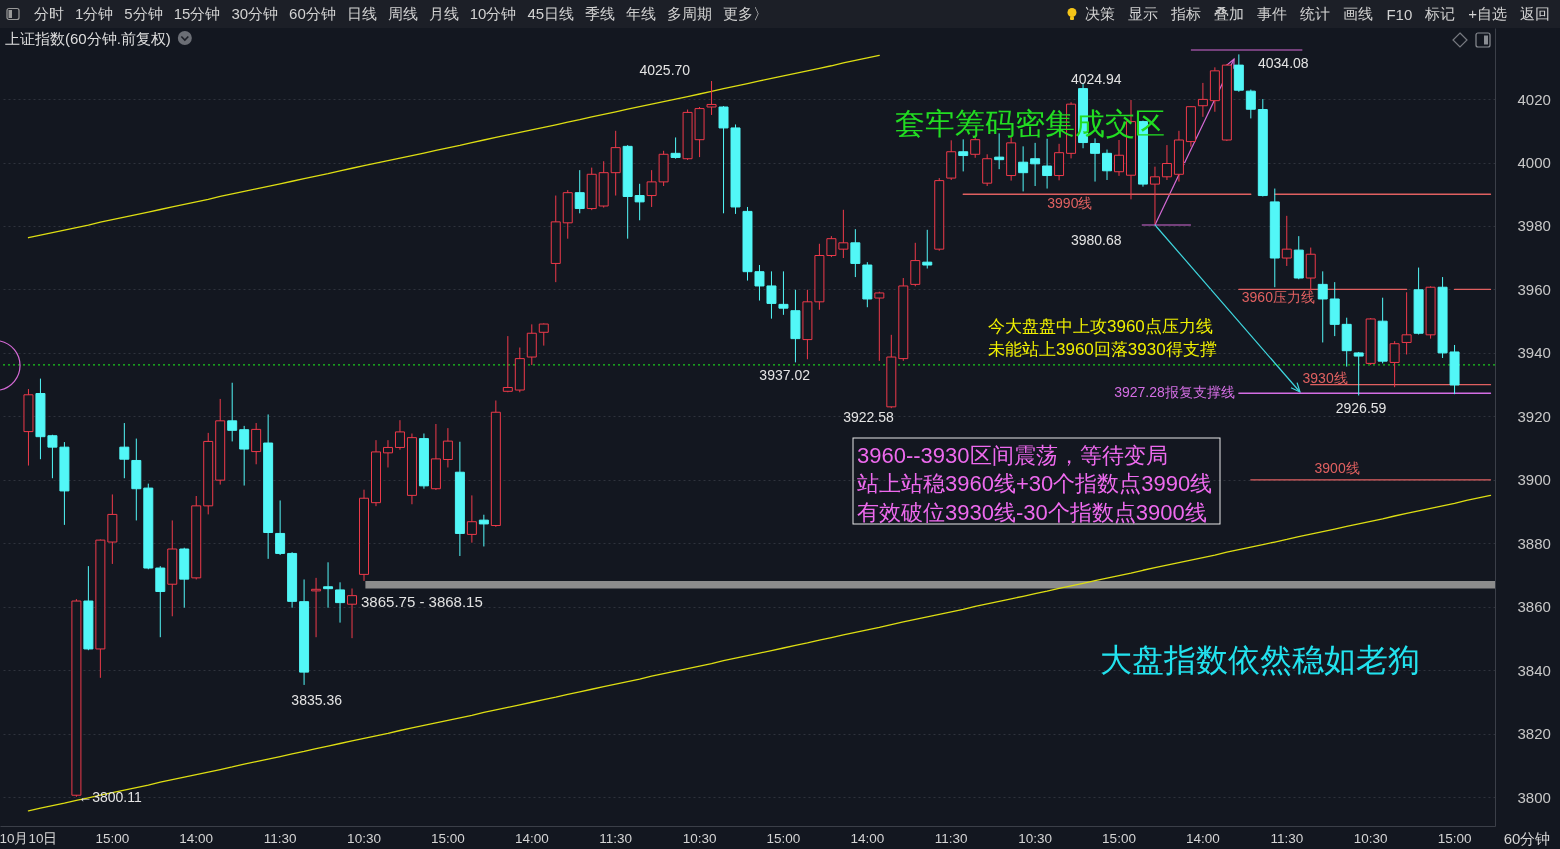  What do you see at coordinates (1035, 483) in the screenshot?
I see `annotation: 站上站稳3960线+30个指数点3990线` at bounding box center [1035, 483].